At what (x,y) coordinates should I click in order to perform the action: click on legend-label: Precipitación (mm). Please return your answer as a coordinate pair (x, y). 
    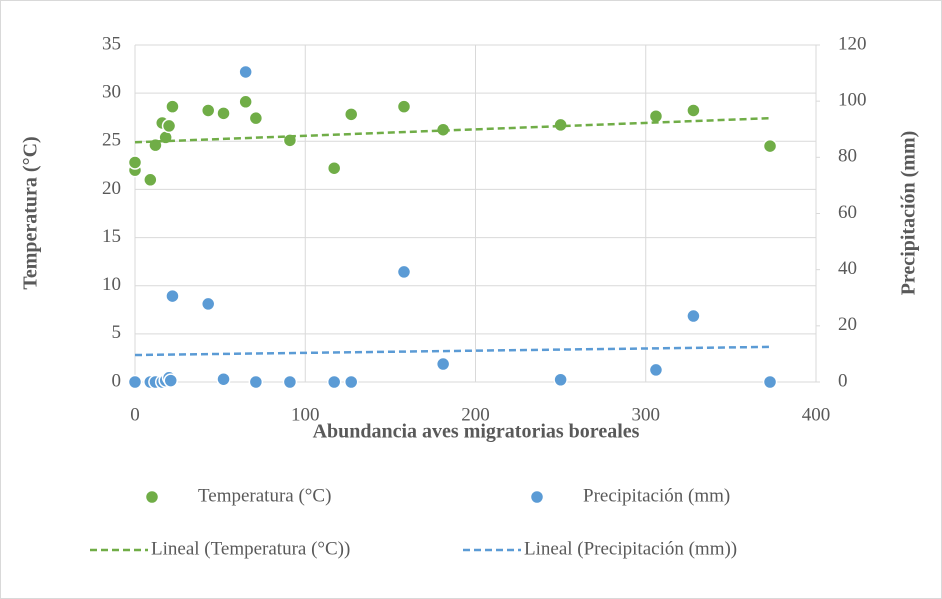
    Looking at the image, I should click on (656, 495).